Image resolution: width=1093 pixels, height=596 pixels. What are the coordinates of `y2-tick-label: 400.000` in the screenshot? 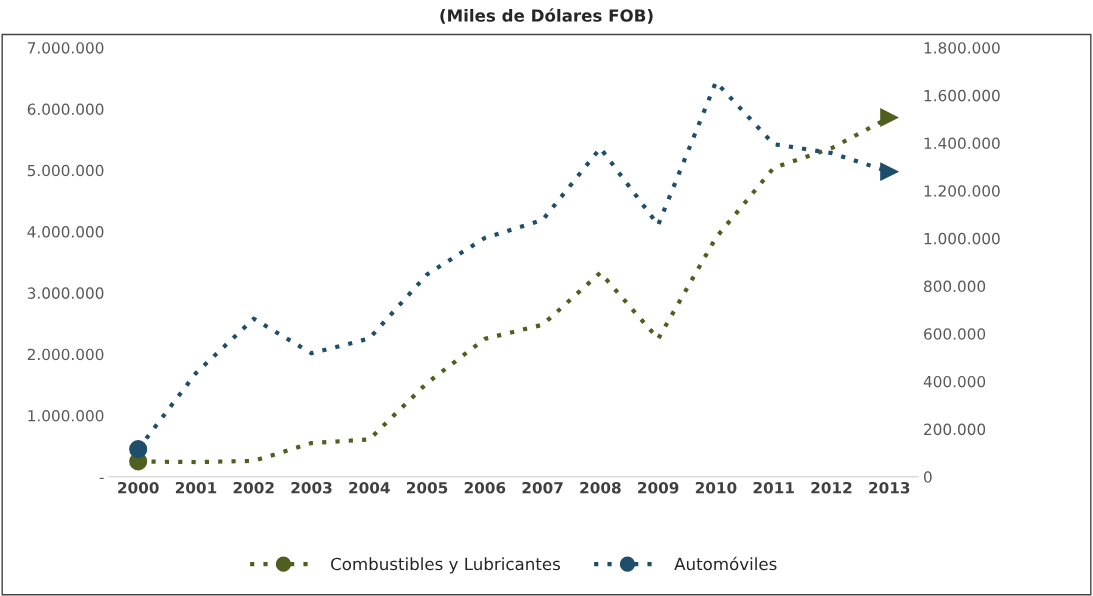 It's located at (954, 381).